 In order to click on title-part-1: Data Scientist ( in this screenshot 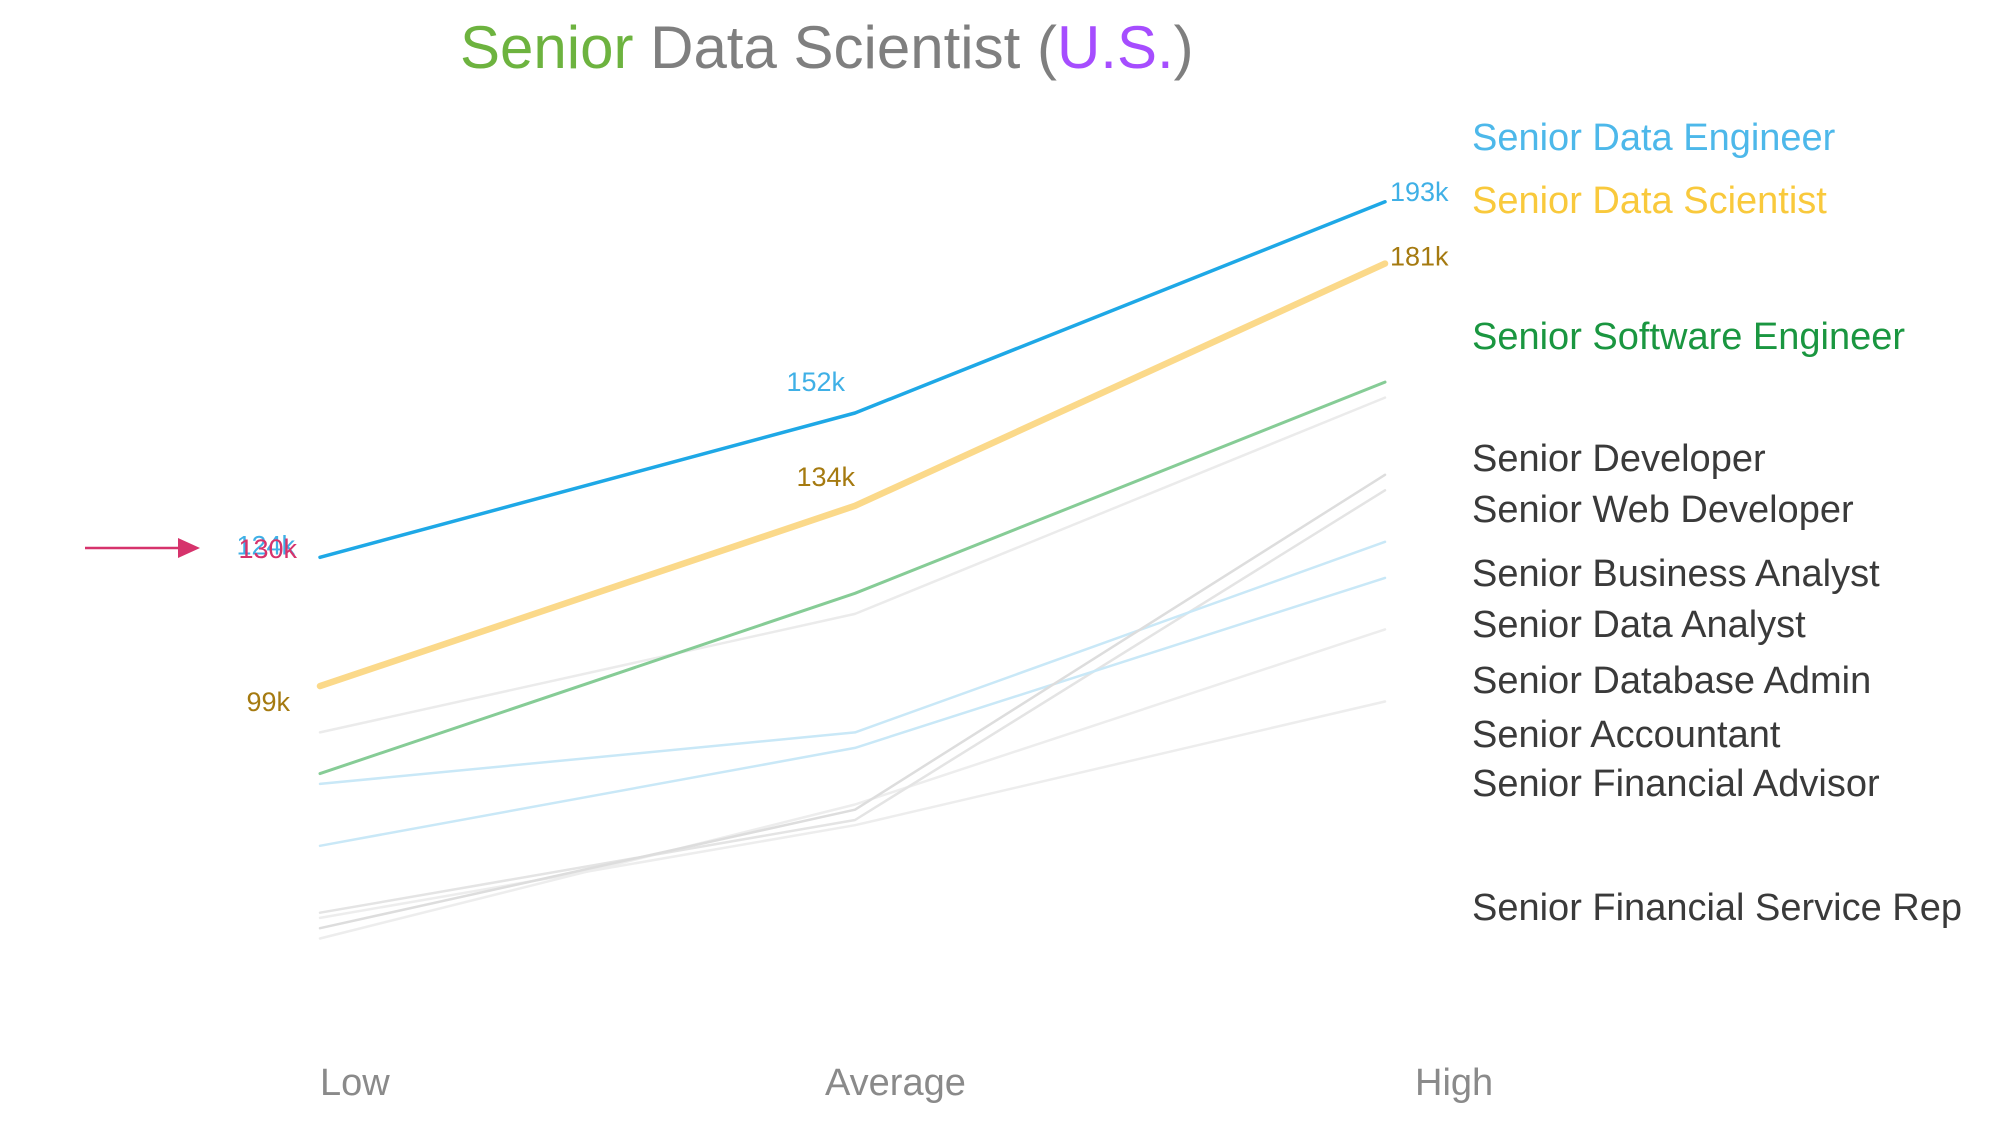, I will do `click(845, 47)`.